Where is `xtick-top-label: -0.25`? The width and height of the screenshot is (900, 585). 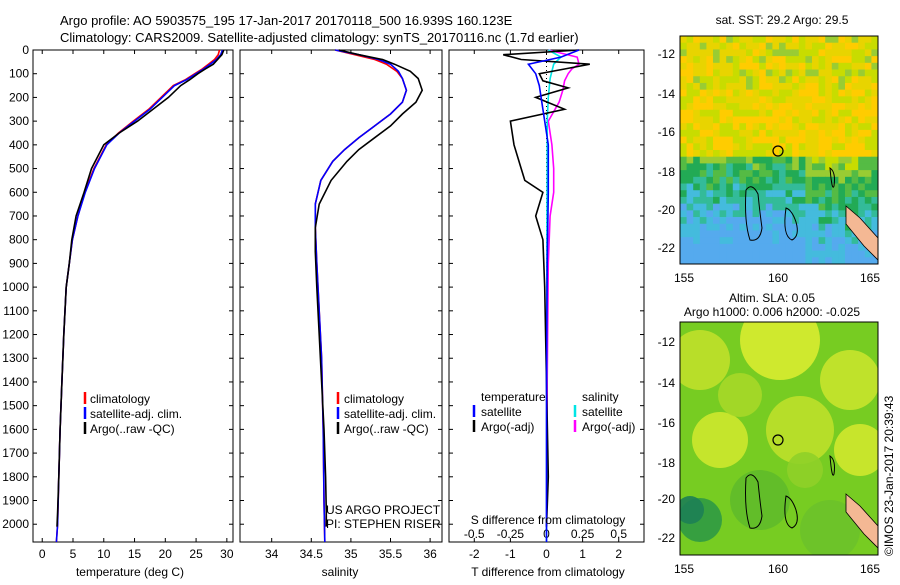
xtick-top-label: -0.25 is located at coordinates (511, 534).